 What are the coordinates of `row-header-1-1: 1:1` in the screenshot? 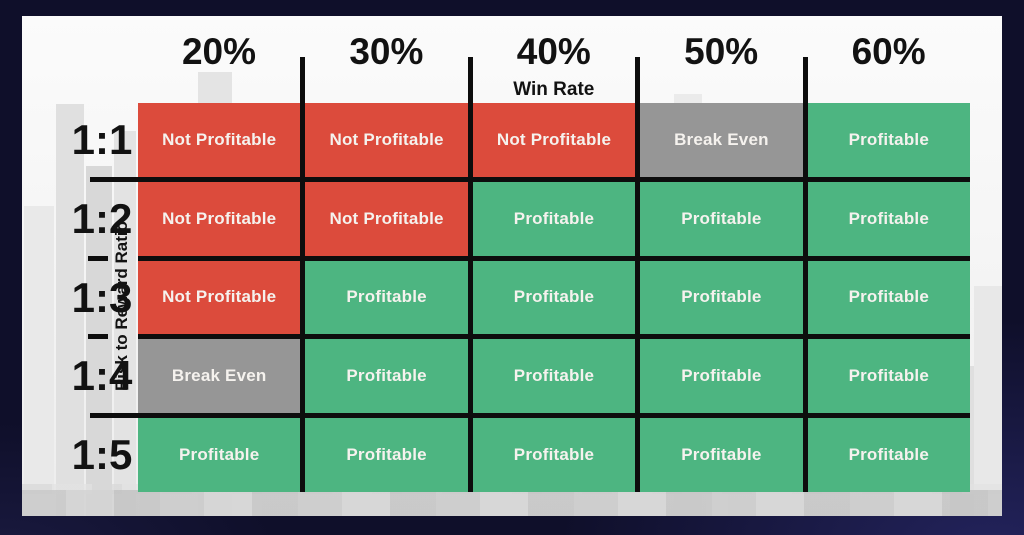 It's located at (102, 139).